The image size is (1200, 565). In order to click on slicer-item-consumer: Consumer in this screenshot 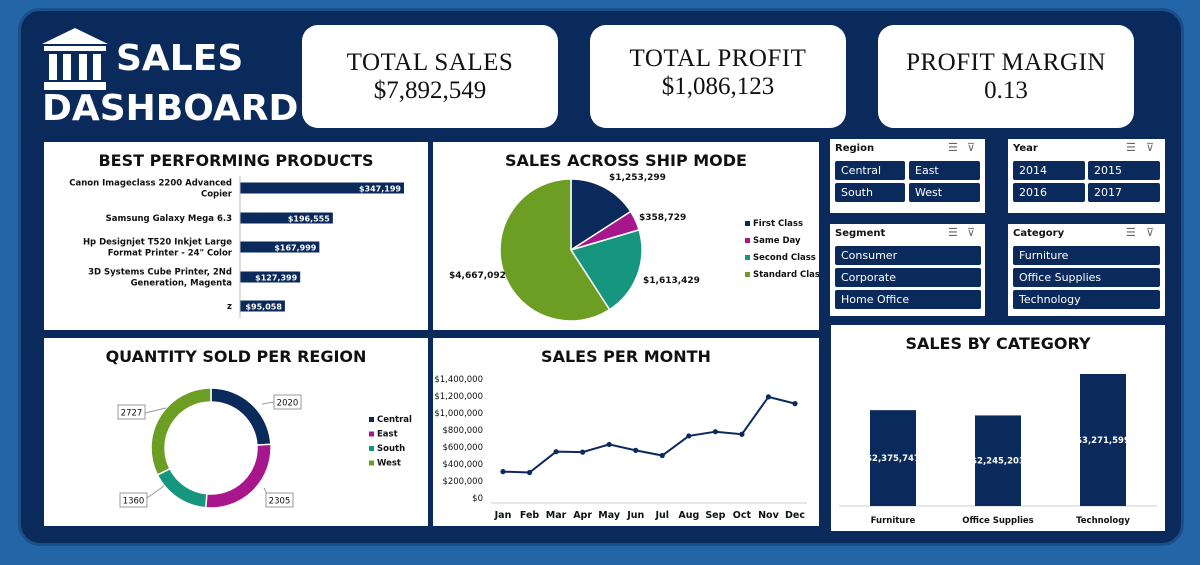, I will do `click(908, 255)`.